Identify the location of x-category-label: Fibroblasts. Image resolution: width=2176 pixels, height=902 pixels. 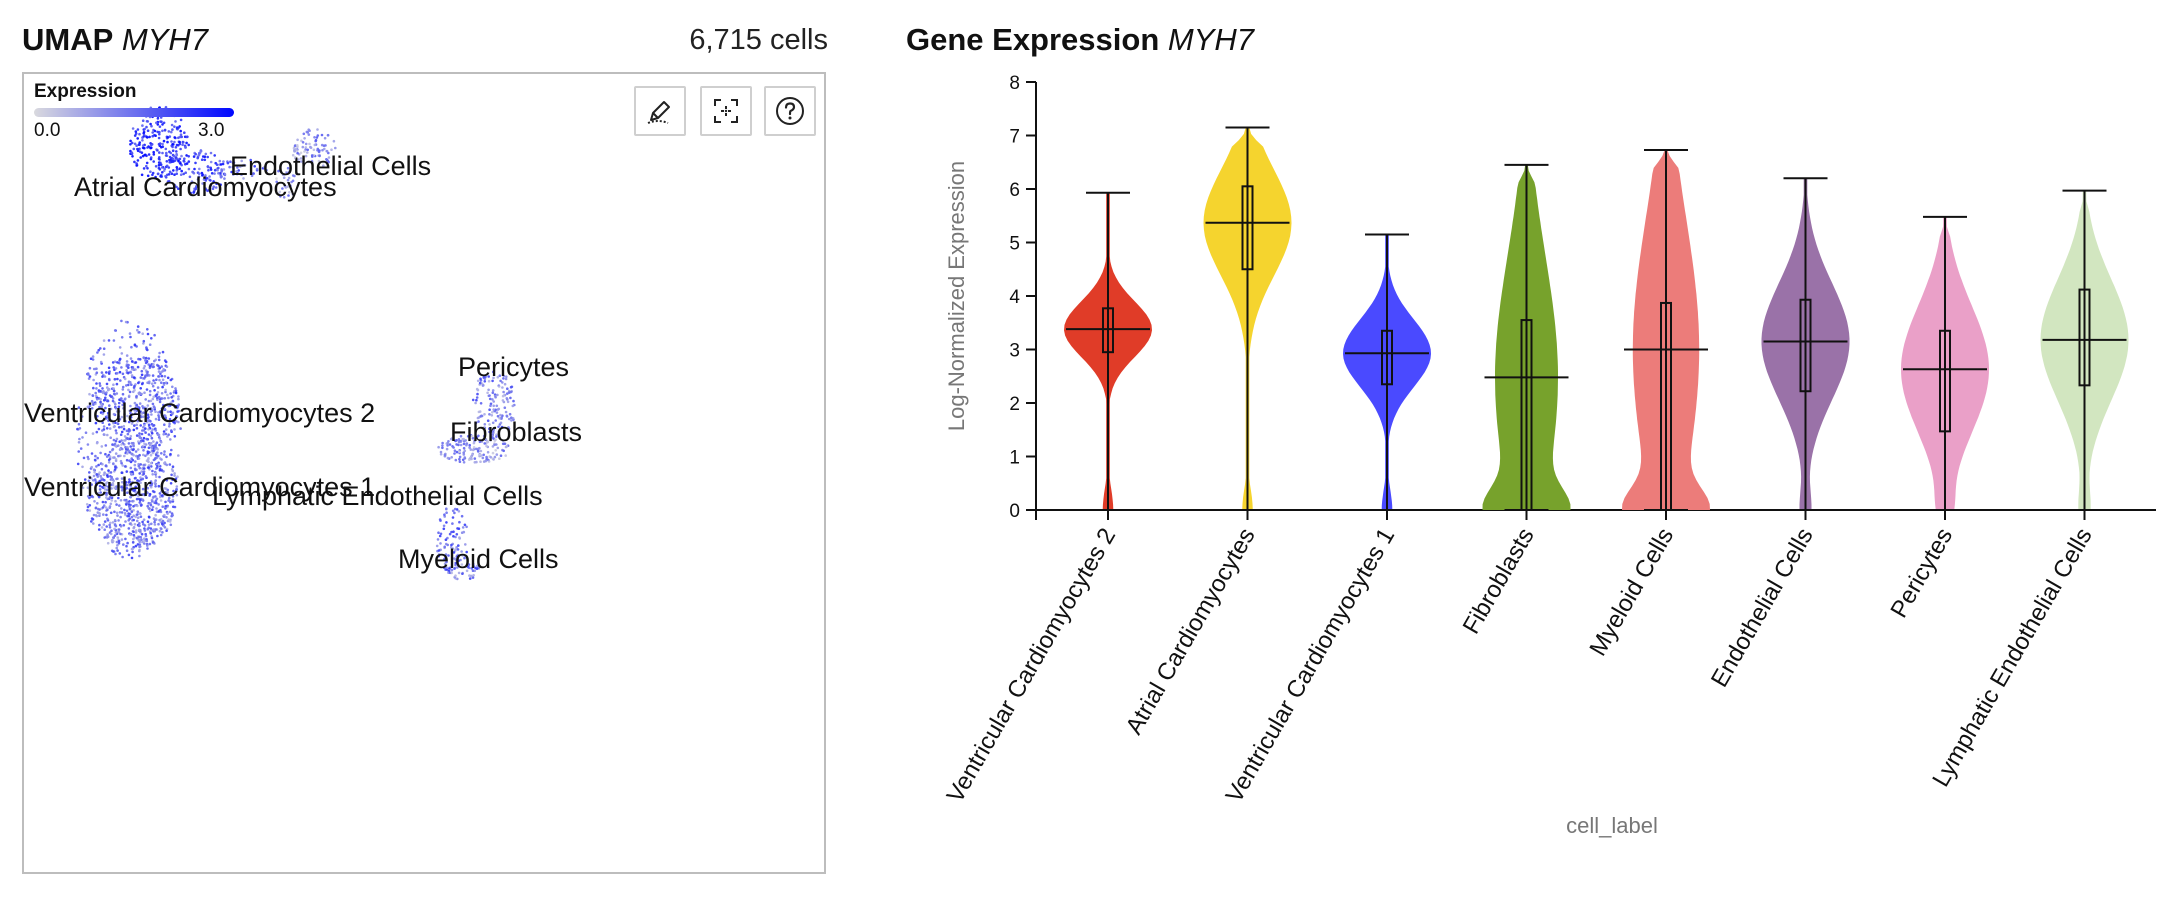
(1499, 581).